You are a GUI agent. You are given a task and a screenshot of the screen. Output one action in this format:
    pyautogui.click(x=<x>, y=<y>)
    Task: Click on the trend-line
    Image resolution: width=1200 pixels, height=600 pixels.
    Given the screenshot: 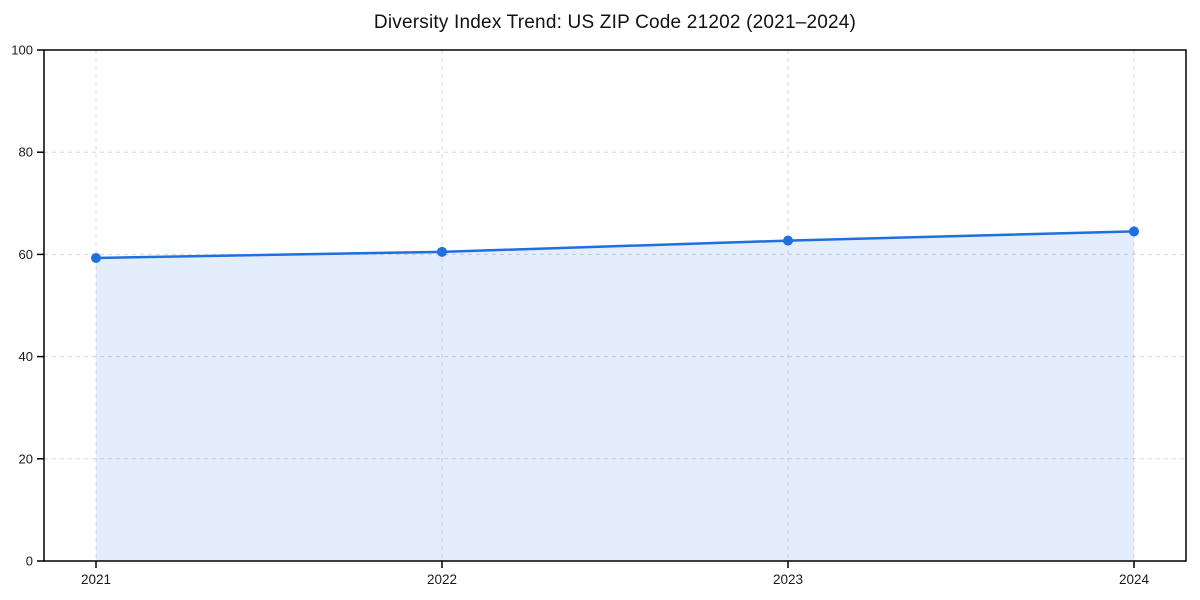 What is the action you would take?
    pyautogui.click(x=615, y=245)
    